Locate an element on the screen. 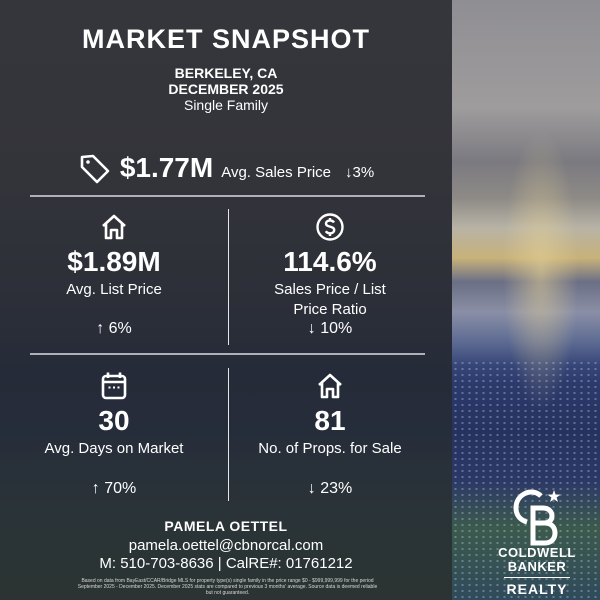 This screenshot has height=600, width=600. period: DECEMBER 2025 is located at coordinates (226, 89).